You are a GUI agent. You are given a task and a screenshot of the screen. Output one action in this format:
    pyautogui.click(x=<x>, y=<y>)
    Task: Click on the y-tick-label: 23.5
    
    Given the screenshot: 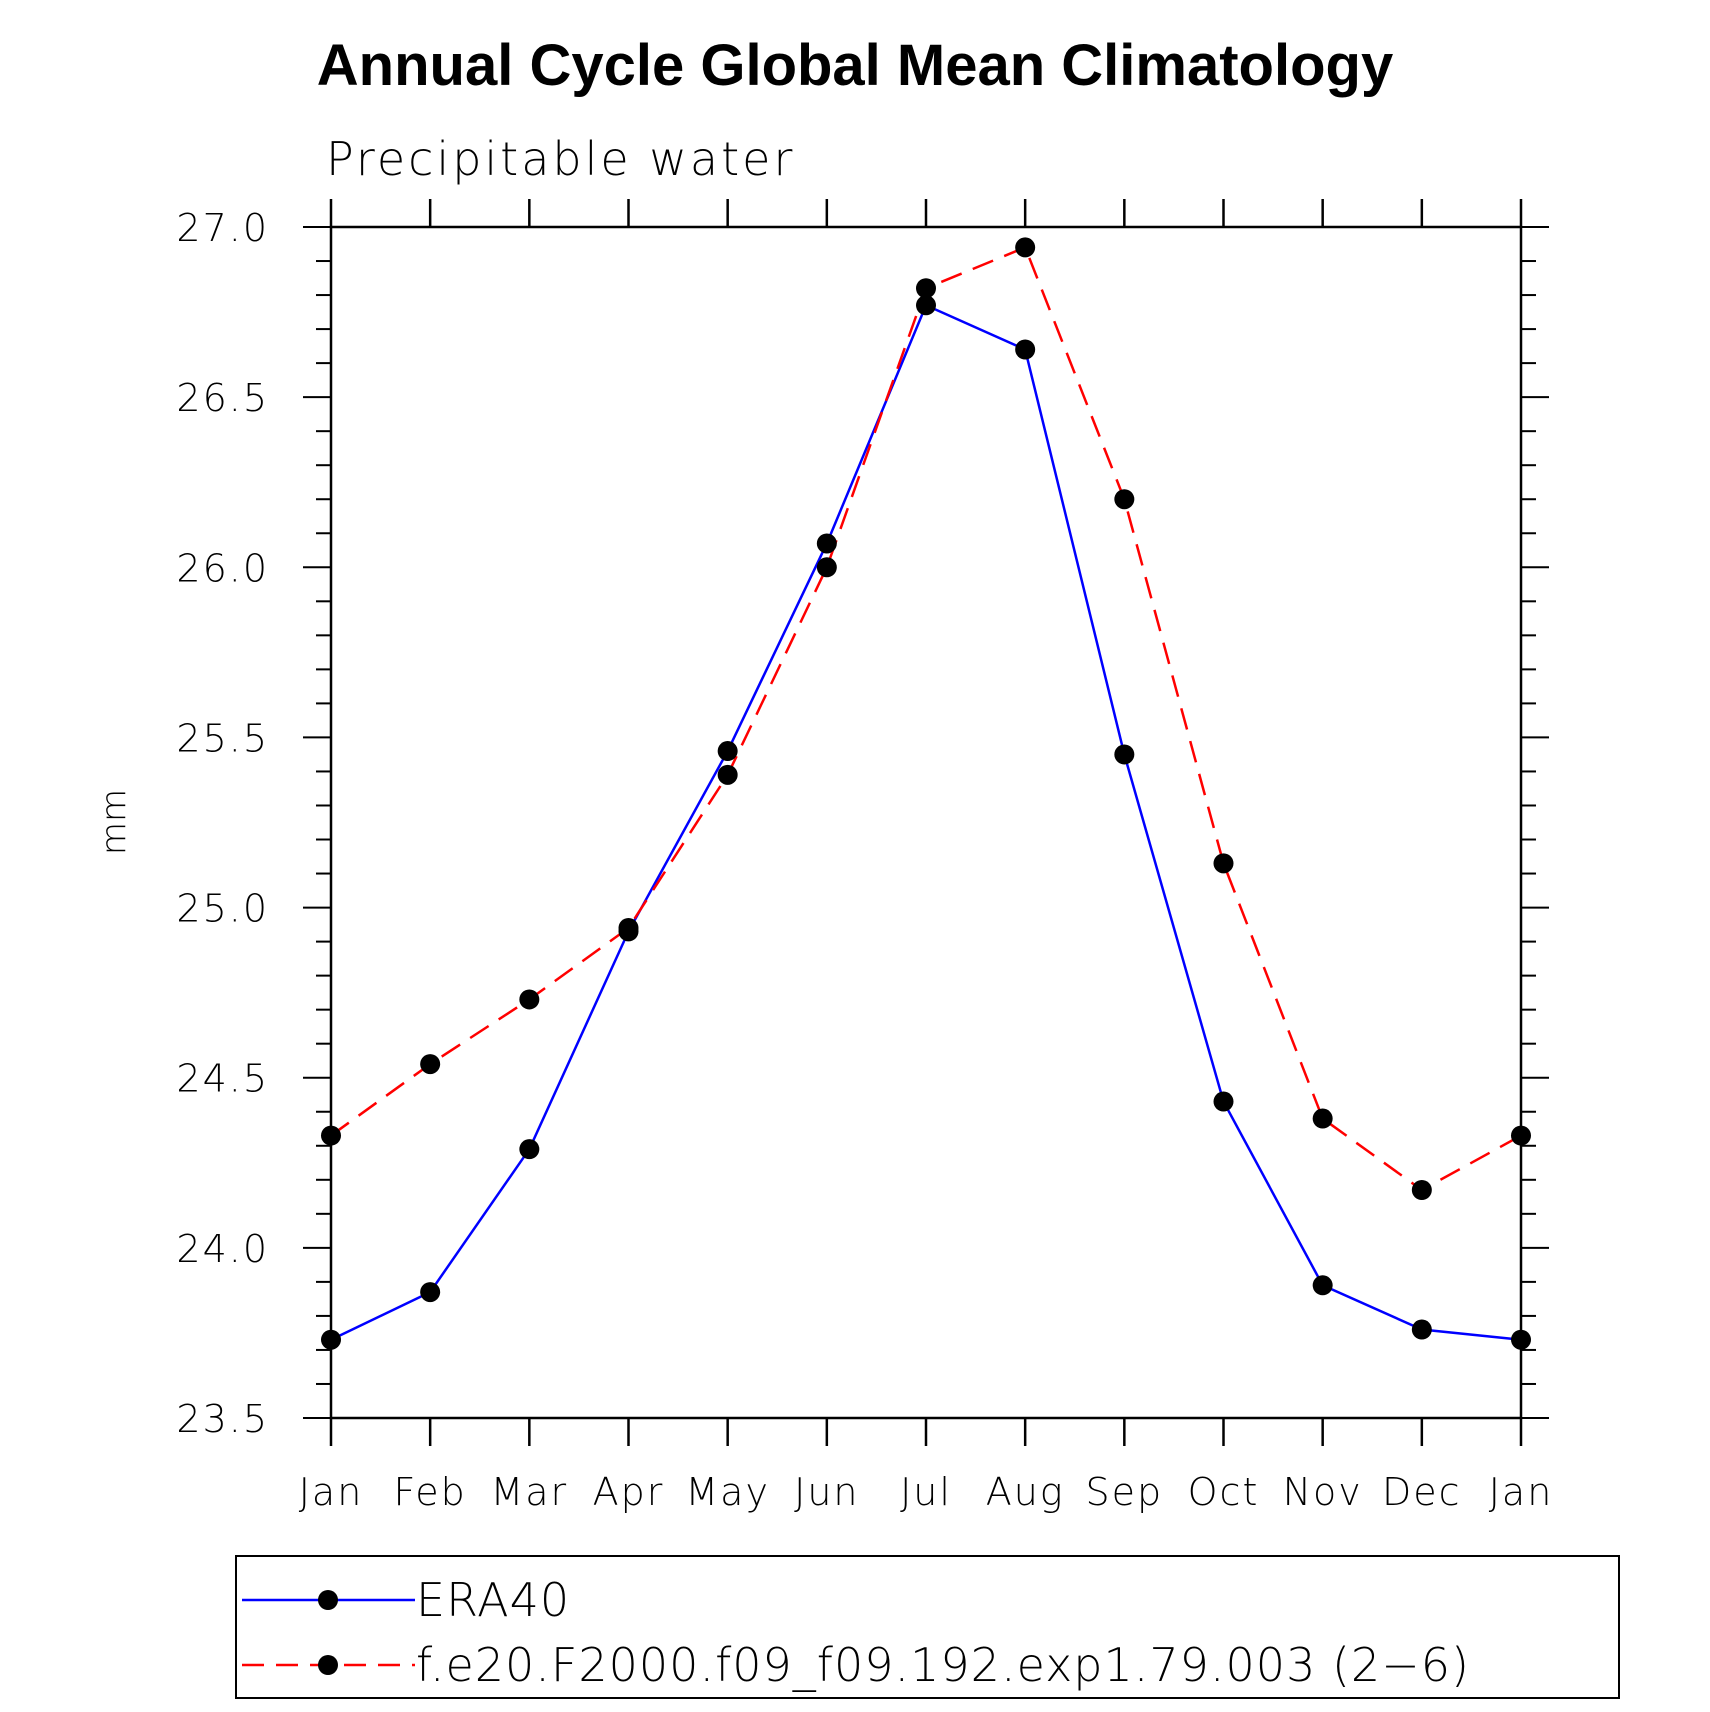 What is the action you would take?
    pyautogui.click(x=222, y=1419)
    